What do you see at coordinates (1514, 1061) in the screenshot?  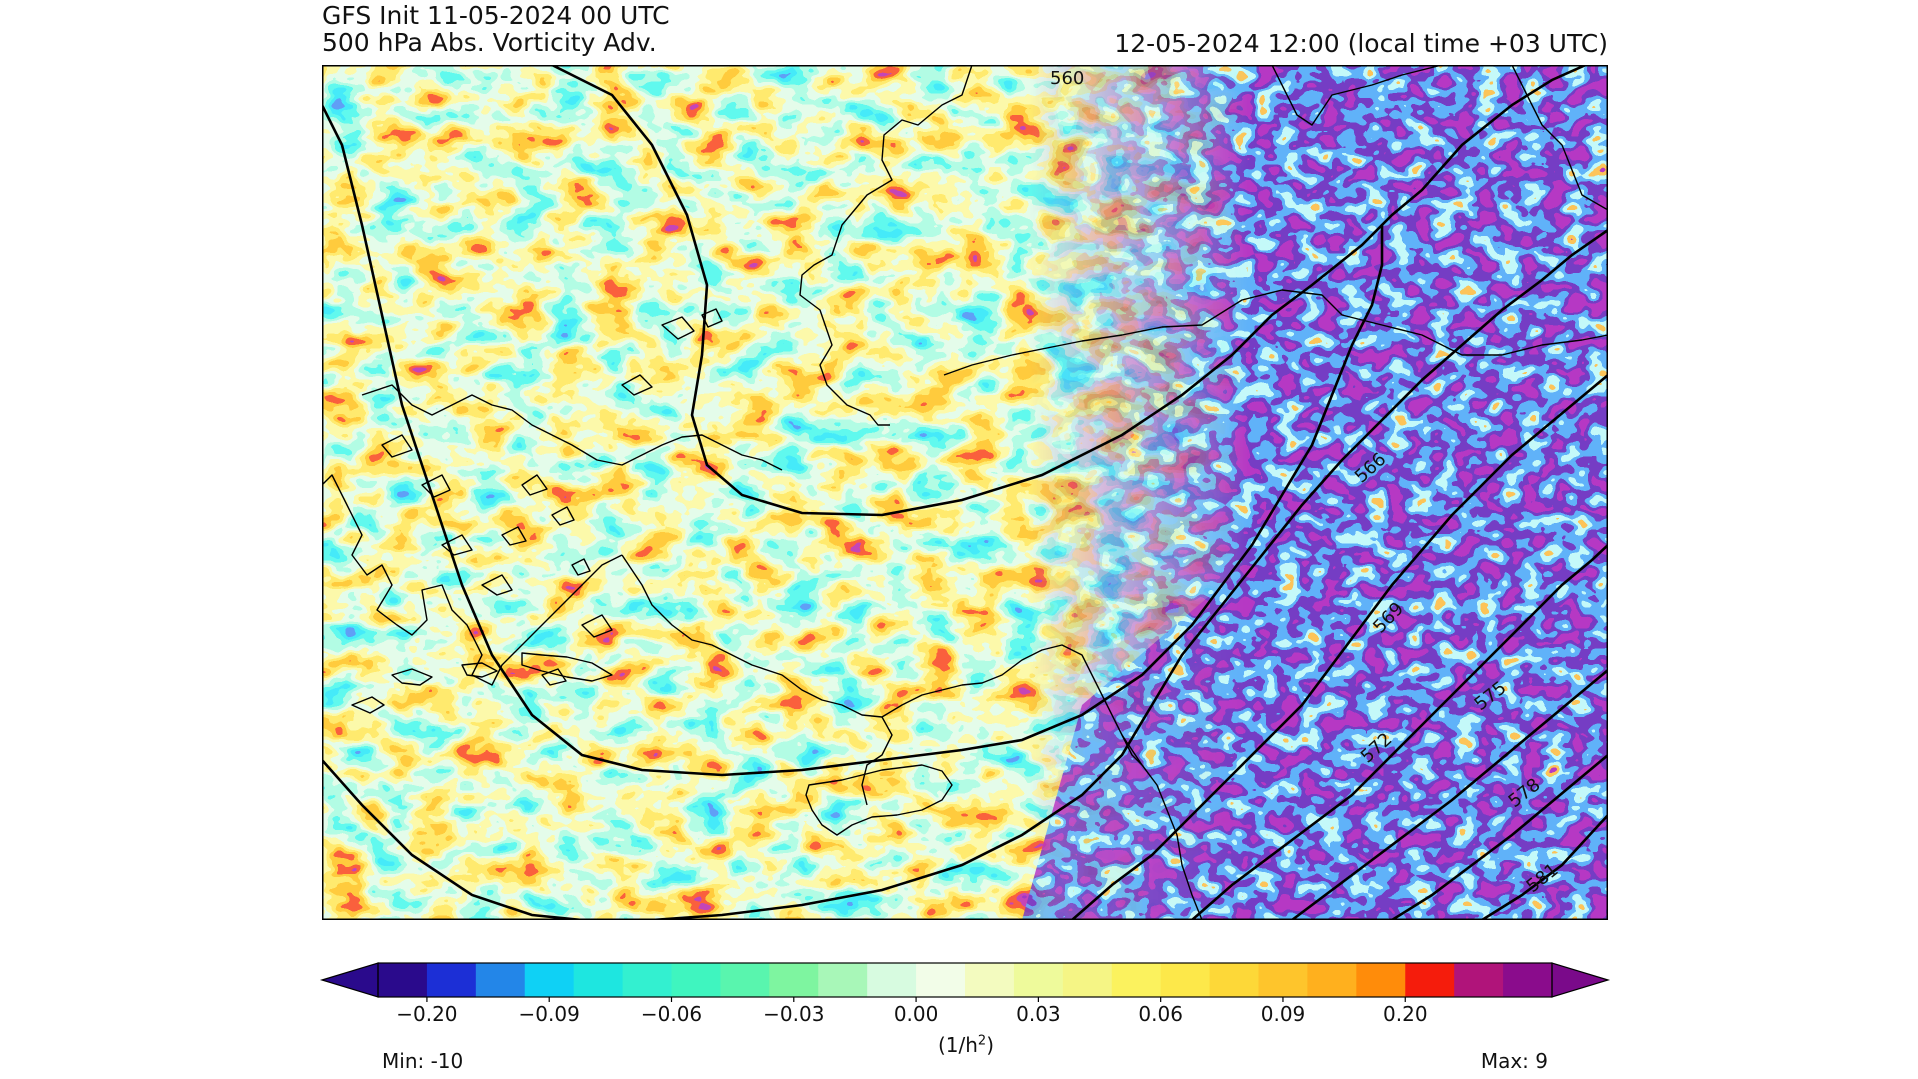 I see `max-value-label: Max: 9` at bounding box center [1514, 1061].